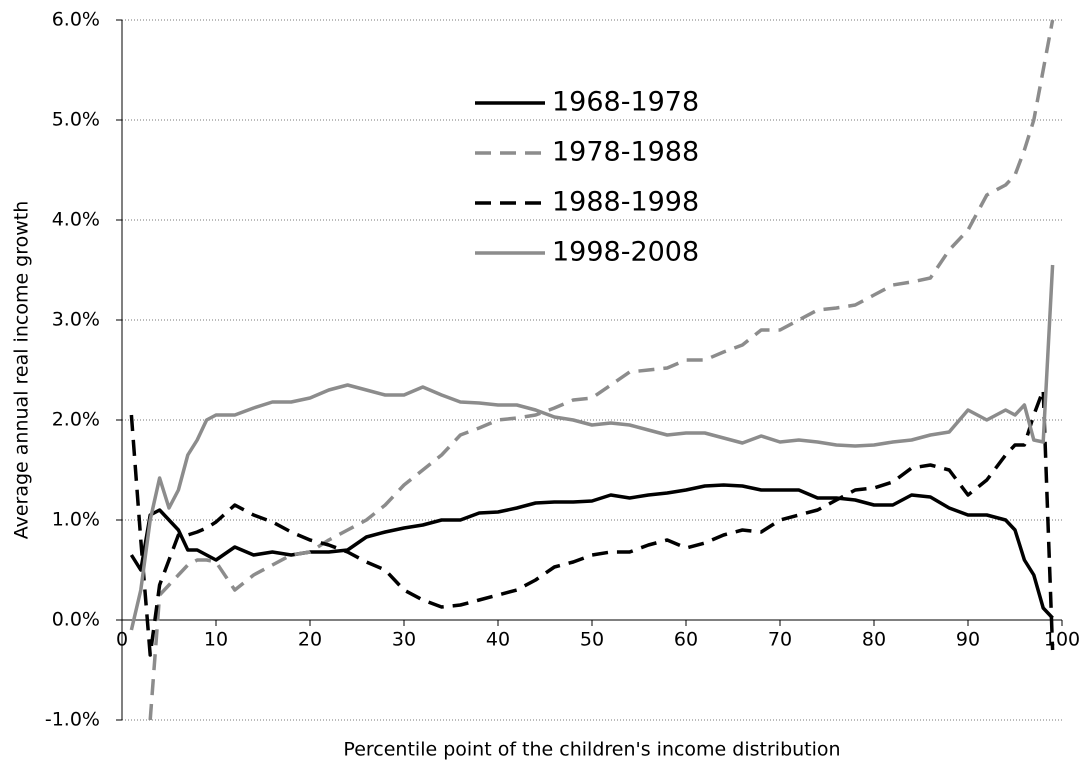 The width and height of the screenshot is (1088, 767). I want to click on legend-label: 1968-1978, so click(625, 102).